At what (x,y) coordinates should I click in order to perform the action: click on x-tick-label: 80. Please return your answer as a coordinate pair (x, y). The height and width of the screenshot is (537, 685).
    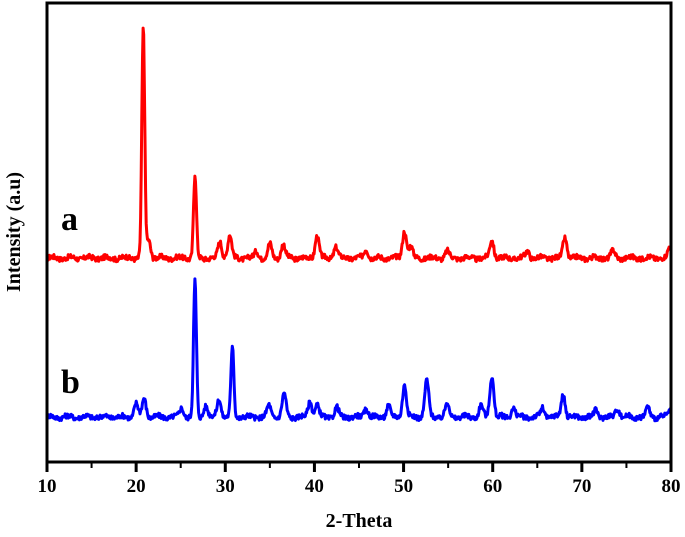
    Looking at the image, I should click on (671, 486).